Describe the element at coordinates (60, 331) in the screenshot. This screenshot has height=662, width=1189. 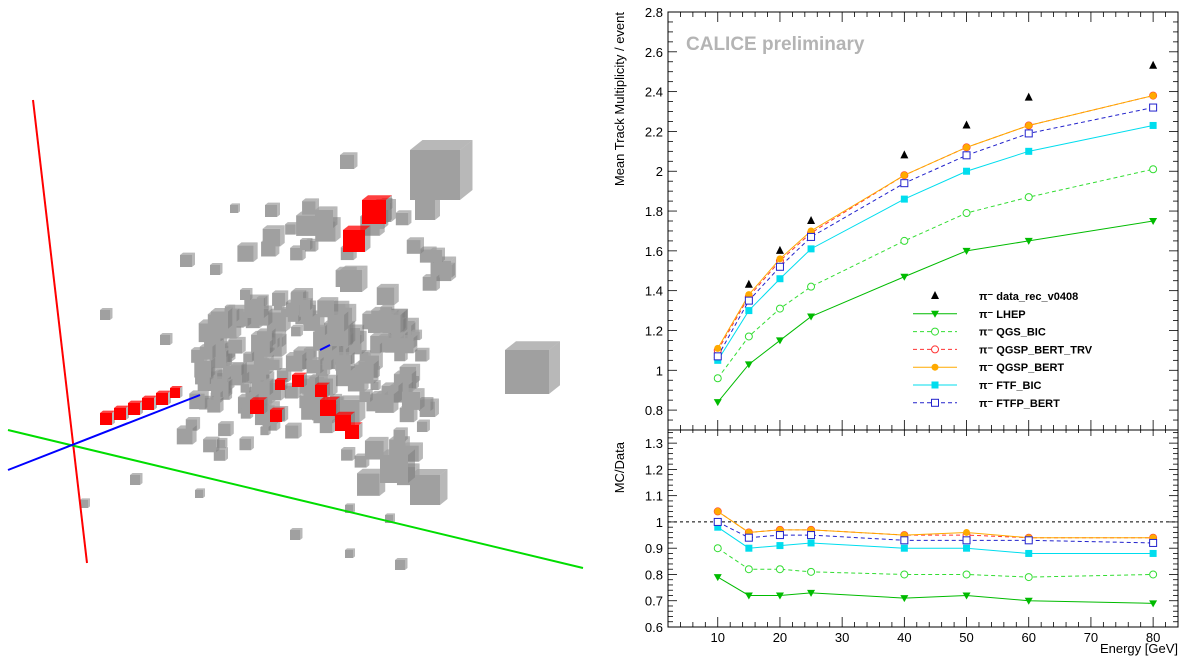
I see `axis-line-red` at that location.